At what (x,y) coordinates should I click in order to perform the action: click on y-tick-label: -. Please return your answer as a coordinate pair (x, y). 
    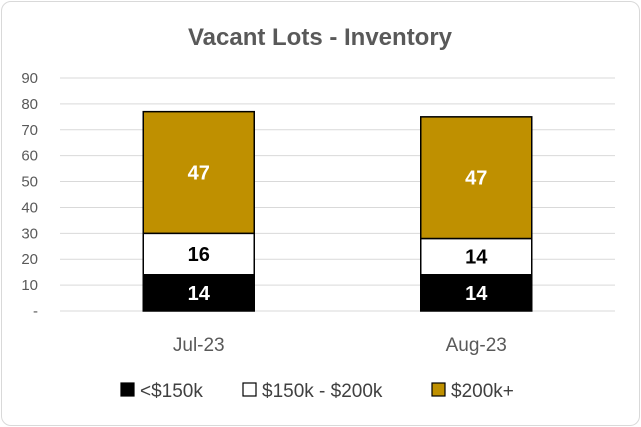
    Looking at the image, I should click on (35, 311).